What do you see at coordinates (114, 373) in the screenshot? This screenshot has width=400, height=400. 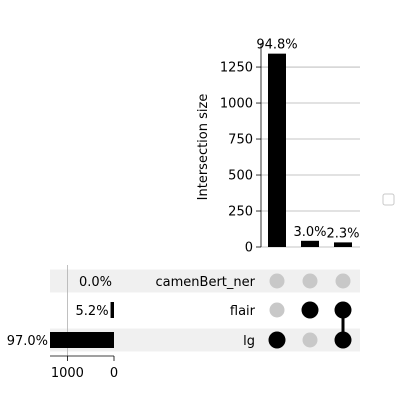 I see `set-size-tick-label: 0` at bounding box center [114, 373].